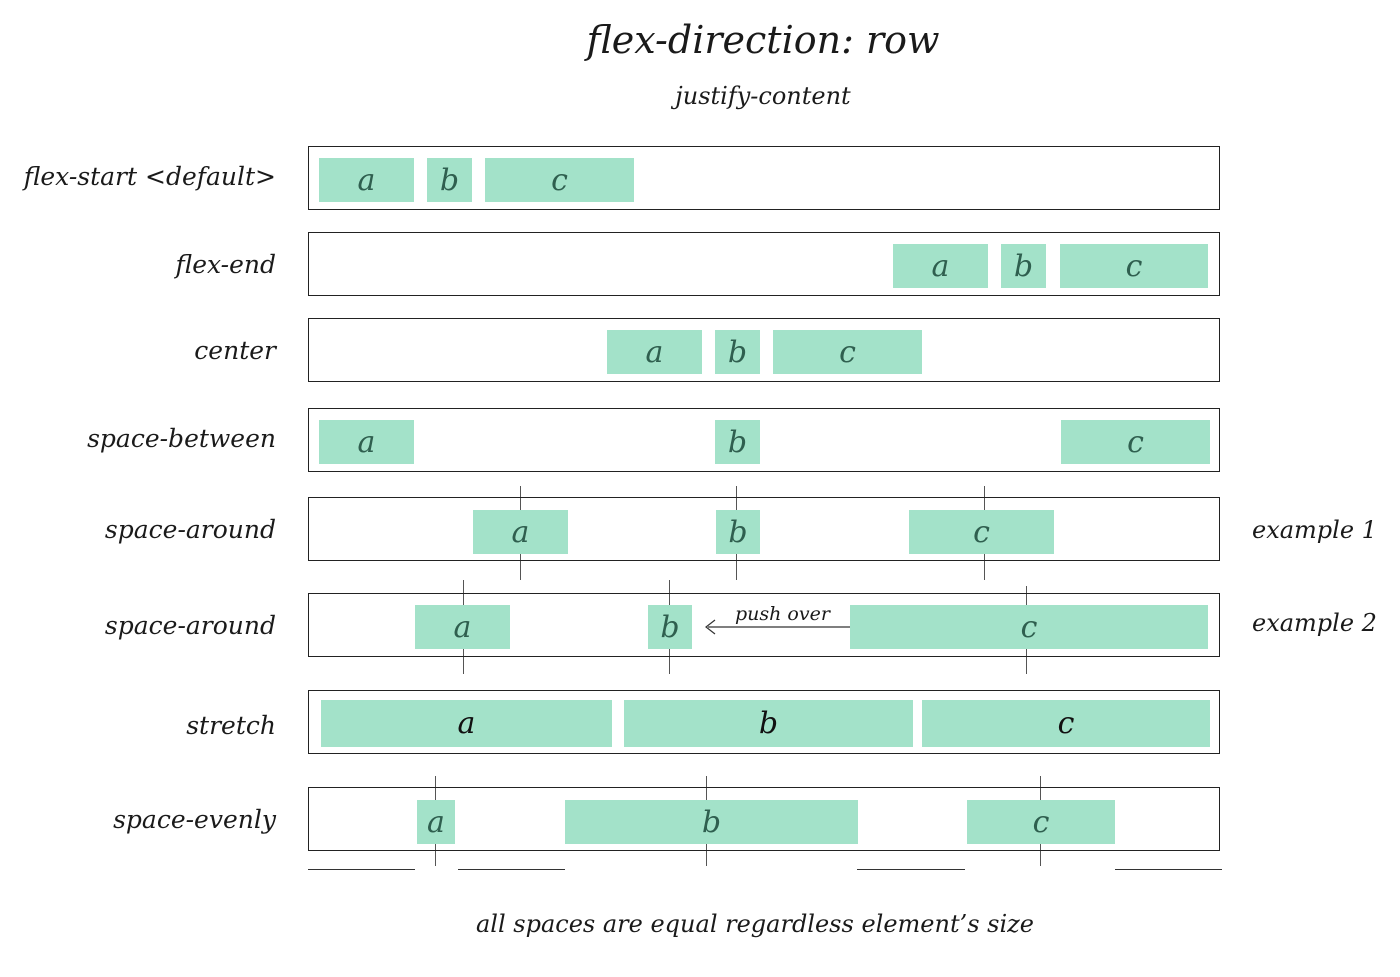  What do you see at coordinates (181, 438) in the screenshot?
I see `row-label-space-between: space-between` at bounding box center [181, 438].